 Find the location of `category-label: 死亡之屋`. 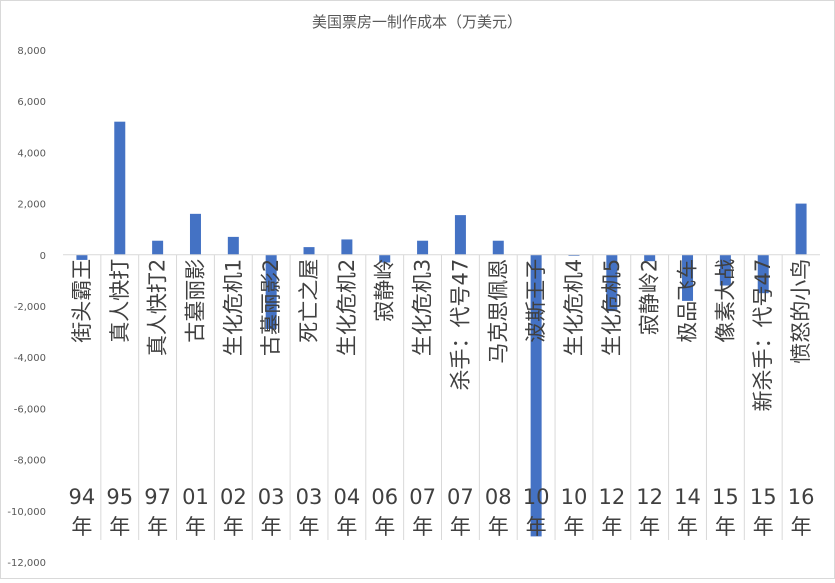

category-label: 死亡之屋 is located at coordinates (309, 301).